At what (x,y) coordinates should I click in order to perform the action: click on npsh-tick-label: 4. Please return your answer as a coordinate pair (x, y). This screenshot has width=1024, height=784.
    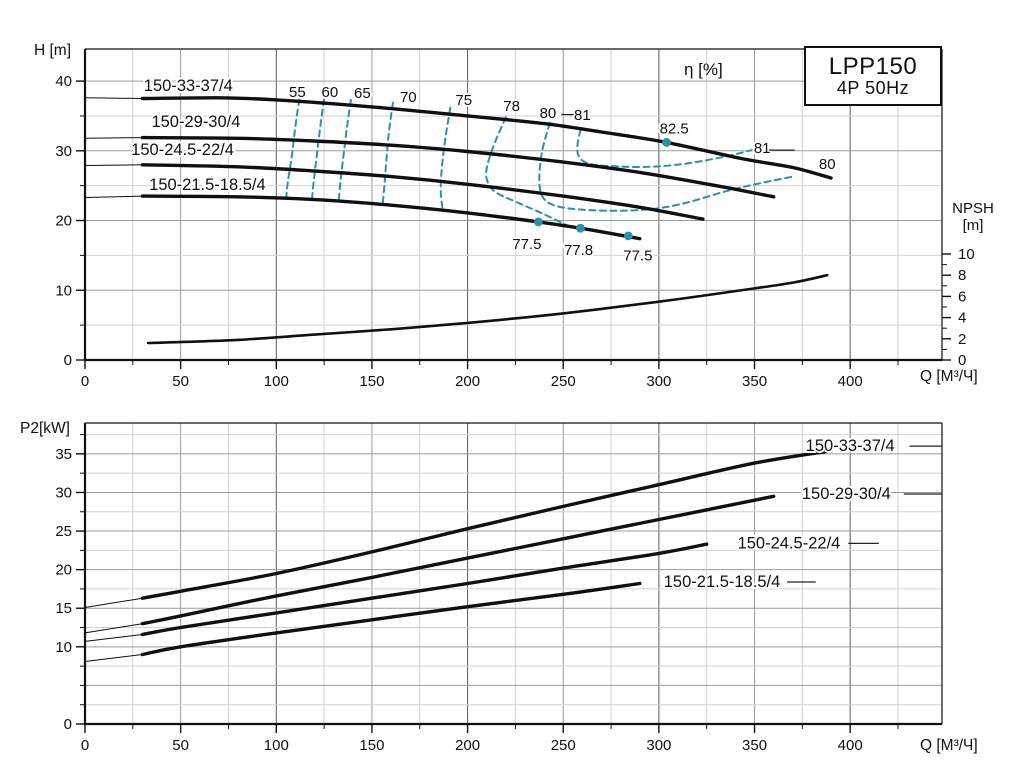
    Looking at the image, I should click on (962, 318).